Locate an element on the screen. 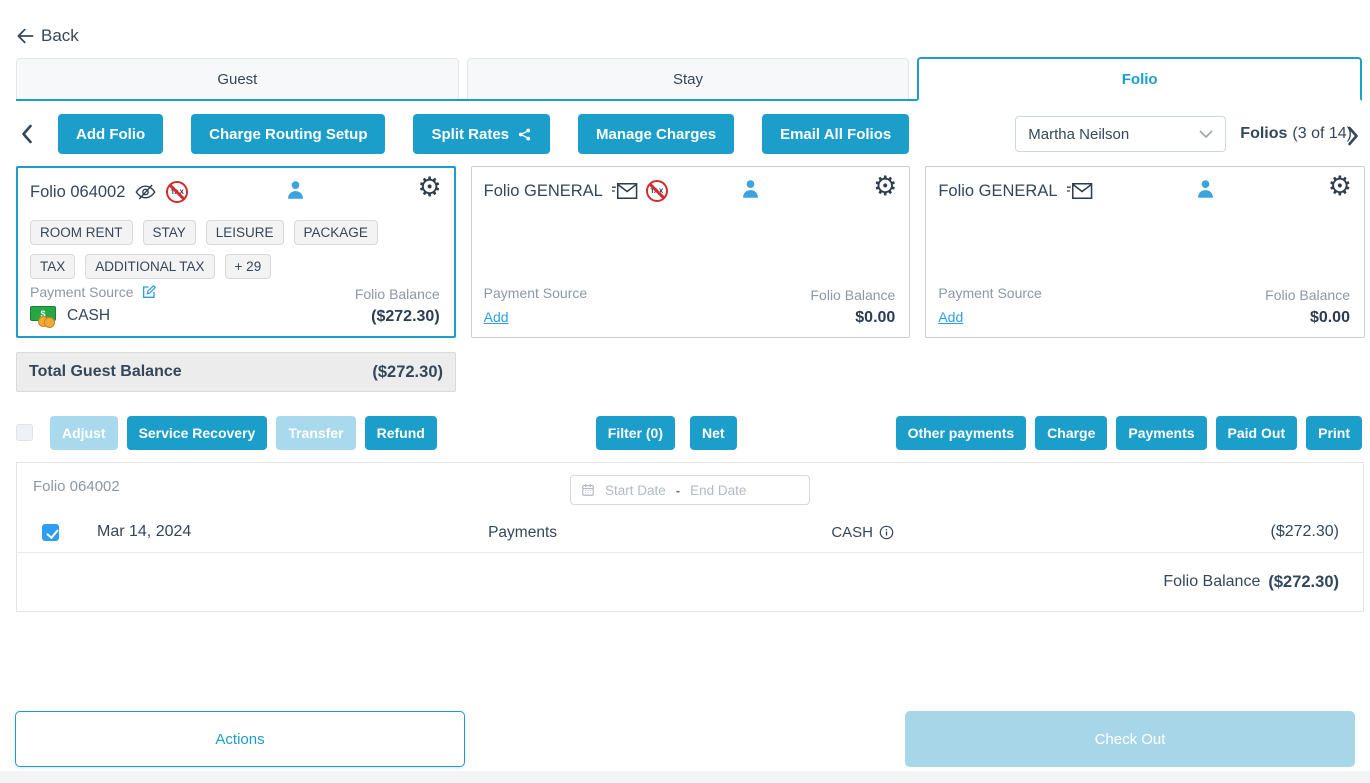  add-folio-button: Add Folio is located at coordinates (111, 134).